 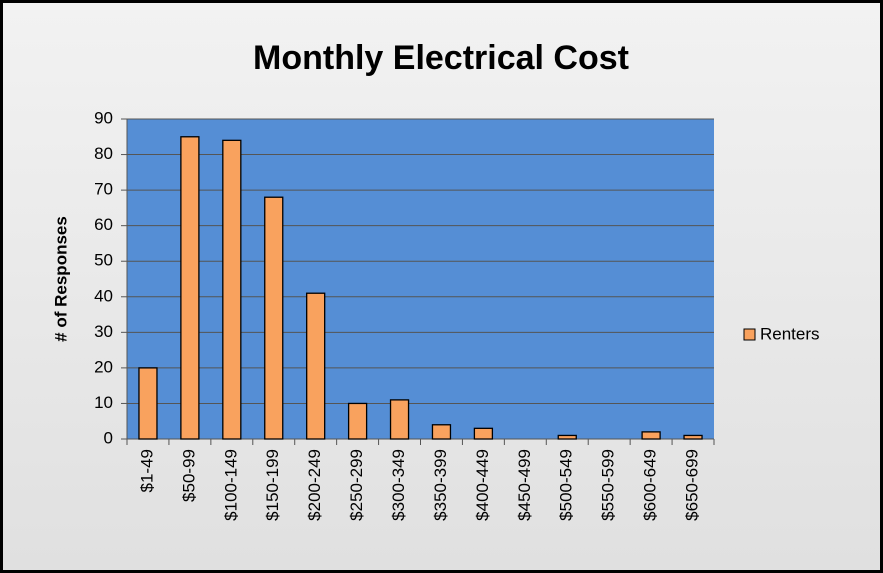 I want to click on y-tick-label: 0, so click(x=108, y=437).